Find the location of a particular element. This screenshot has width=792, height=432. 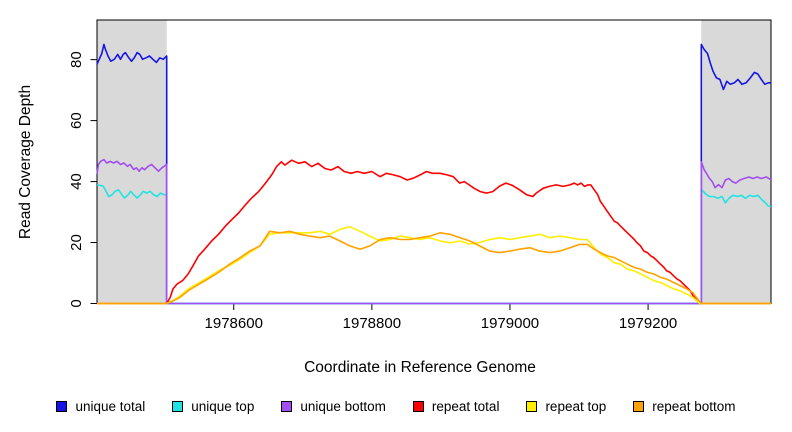

y-tick-label: 20 is located at coordinates (76, 242).